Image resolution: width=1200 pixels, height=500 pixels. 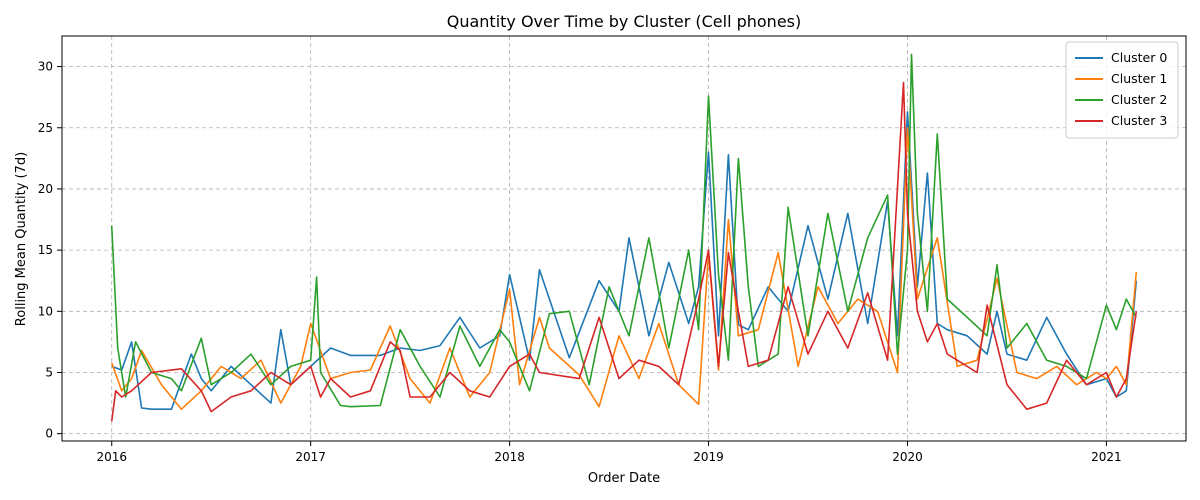 I want to click on x-tick-label: 2018, so click(x=509, y=457).